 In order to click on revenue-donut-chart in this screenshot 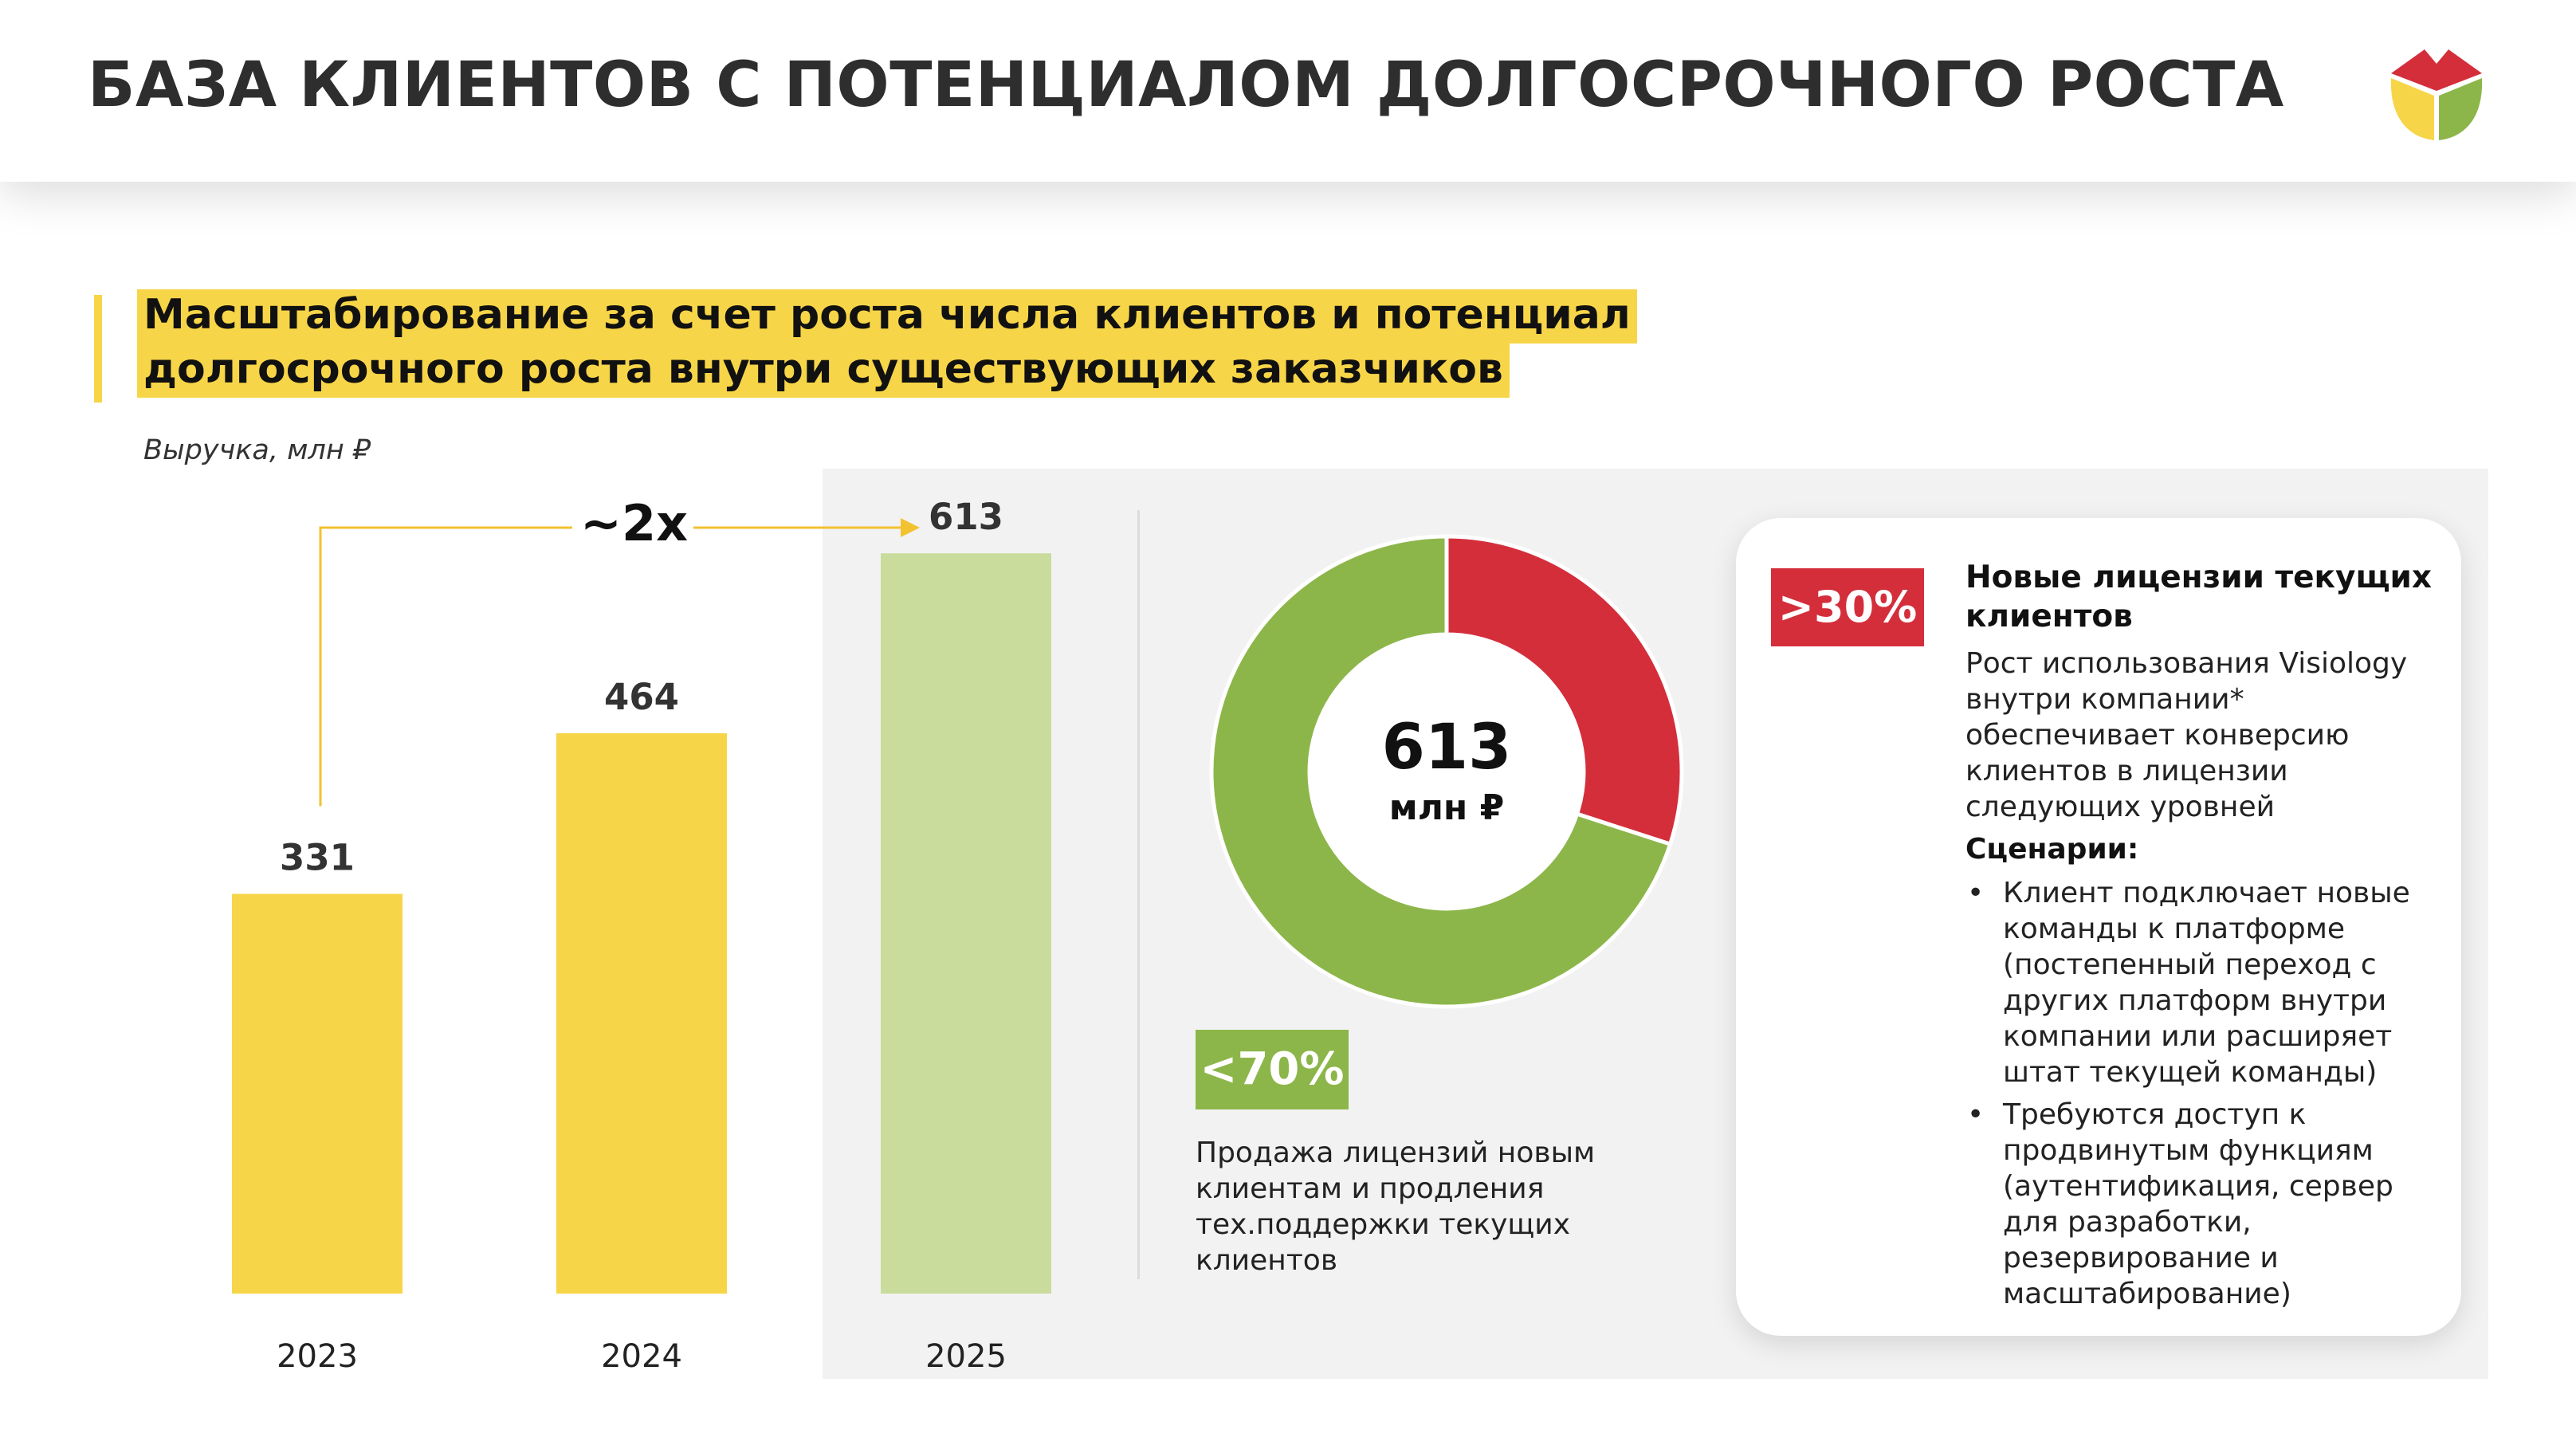, I will do `click(1446, 771)`.